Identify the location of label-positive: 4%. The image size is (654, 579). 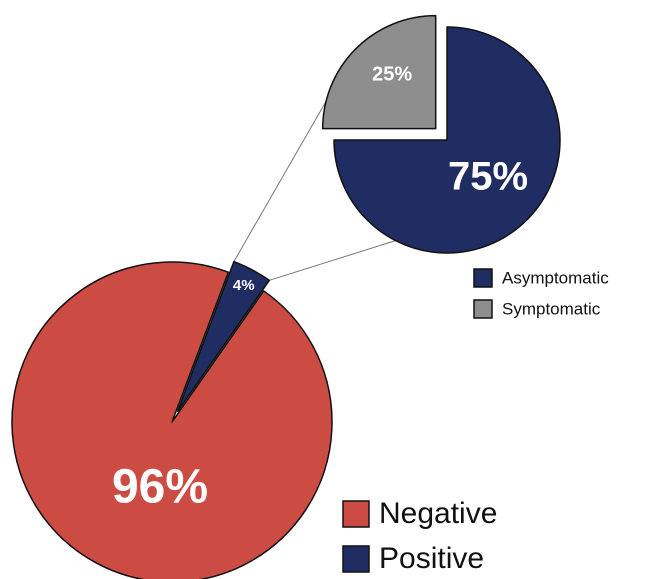
(244, 285).